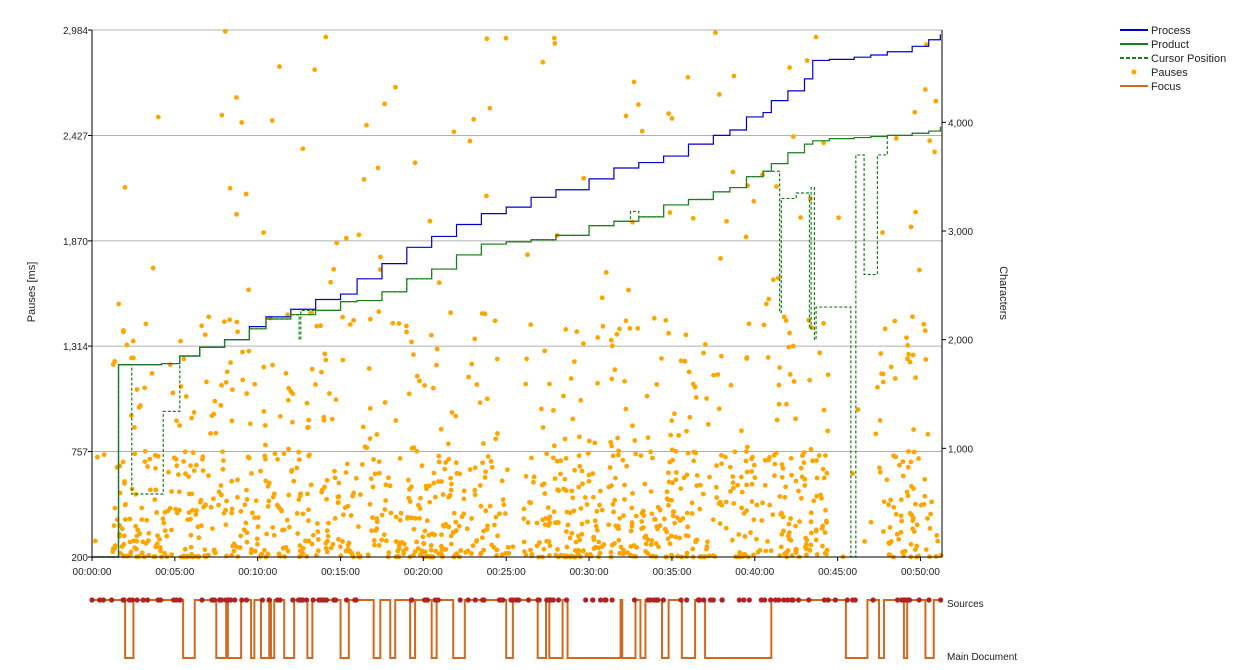 The height and width of the screenshot is (670, 1253). Describe the element at coordinates (423, 572) in the screenshot. I see `x-tick-label: 00:20:00` at that location.